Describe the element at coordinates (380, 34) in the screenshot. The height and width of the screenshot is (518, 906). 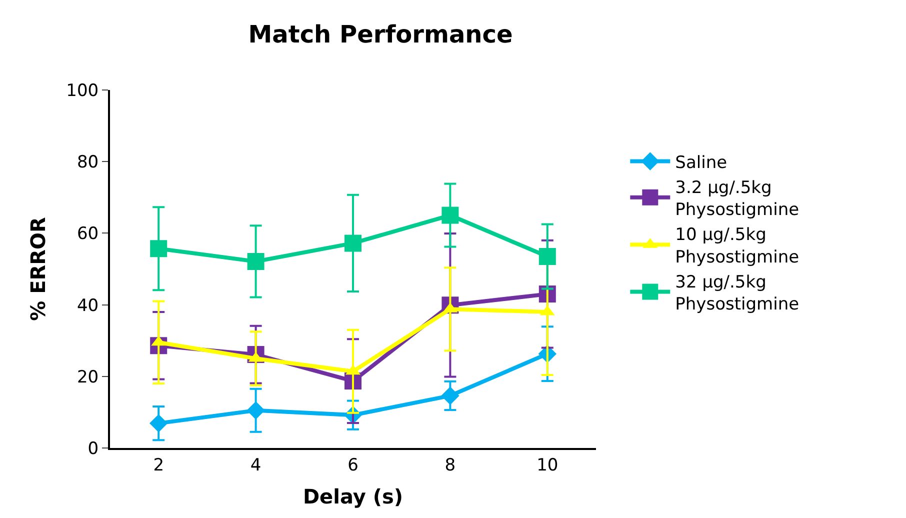
I see `chart-title: Match Performance` at that location.